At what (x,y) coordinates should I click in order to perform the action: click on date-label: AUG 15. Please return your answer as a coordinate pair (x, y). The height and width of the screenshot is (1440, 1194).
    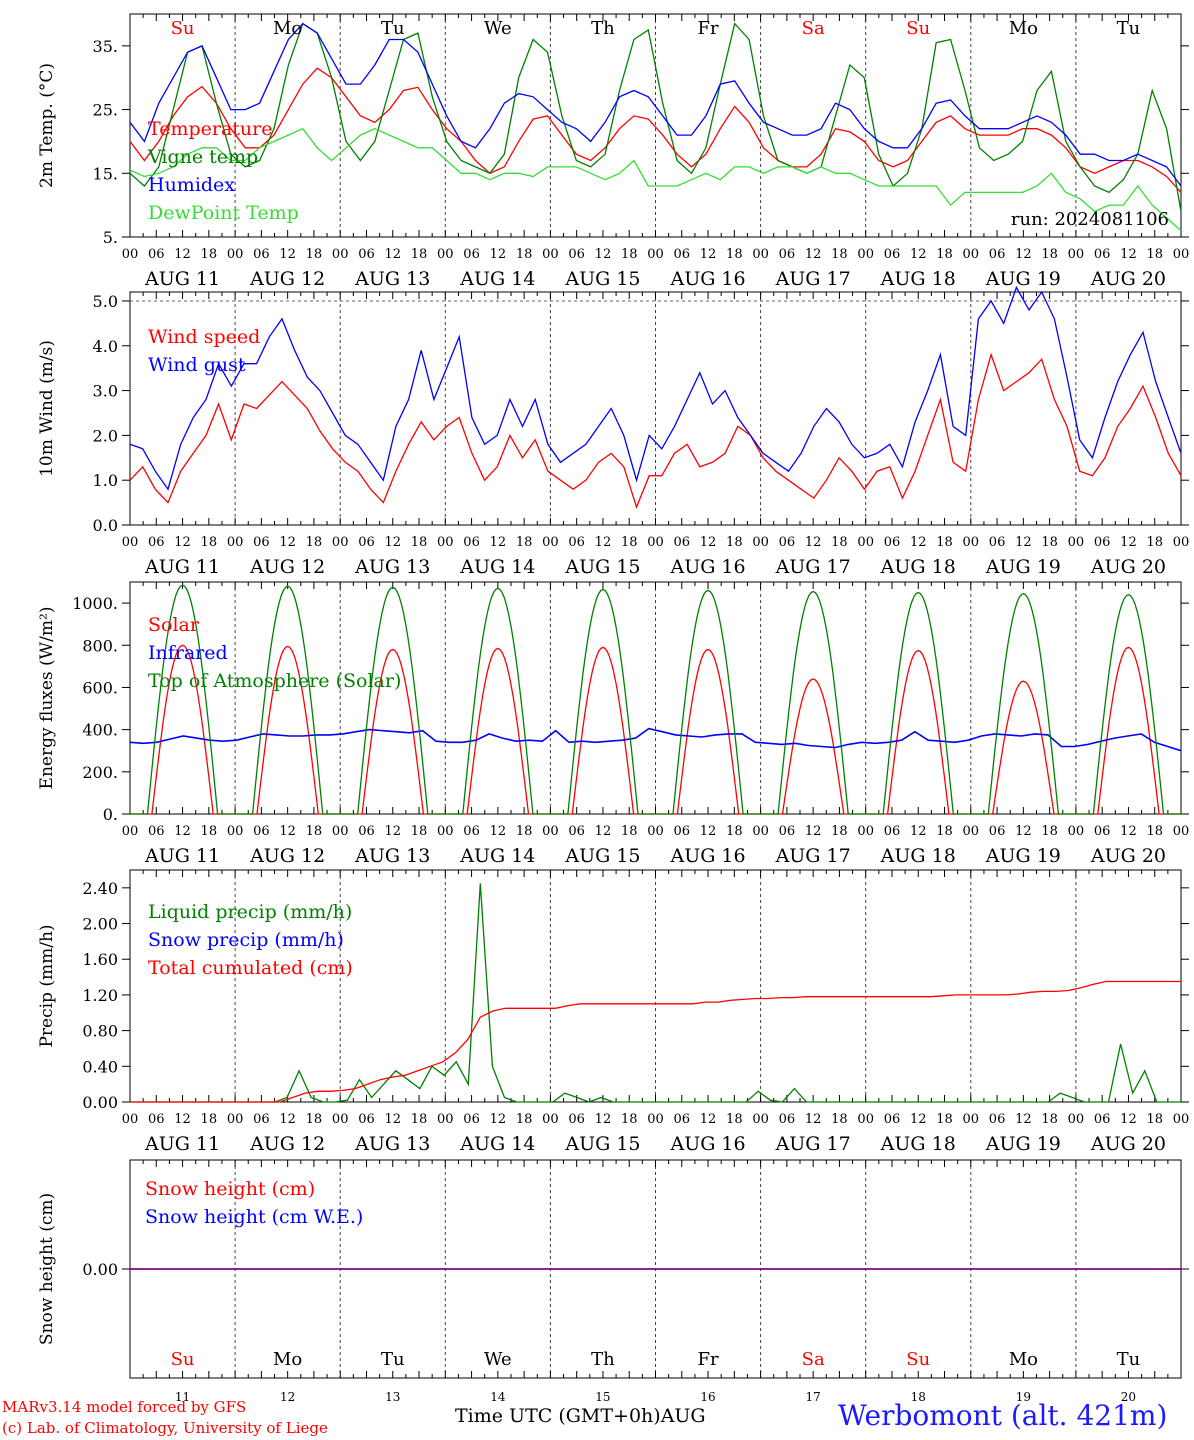
    Looking at the image, I should click on (602, 856).